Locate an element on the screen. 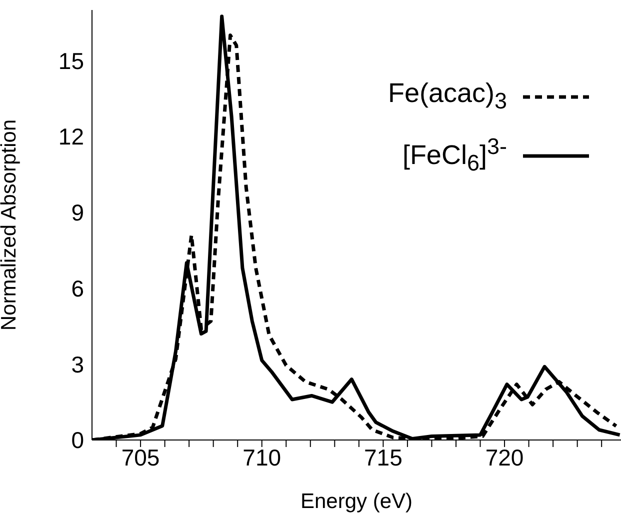  legend-label: Fe(acac)$_{3}$ is located at coordinates (447, 96).